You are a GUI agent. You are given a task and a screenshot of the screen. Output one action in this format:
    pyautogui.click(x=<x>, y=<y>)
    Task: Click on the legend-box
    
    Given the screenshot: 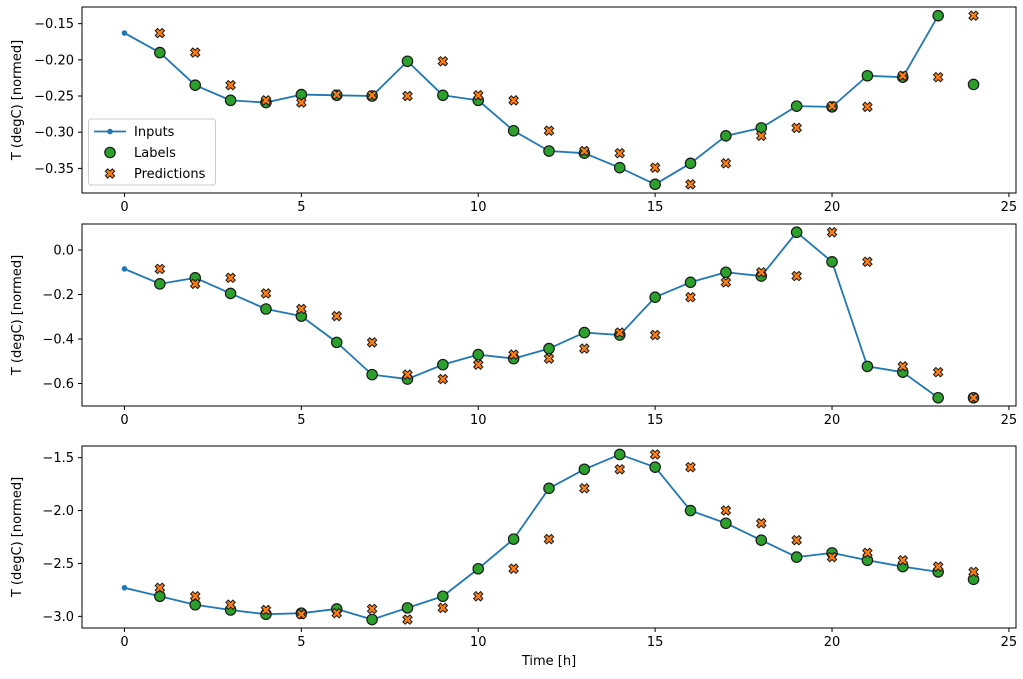 What is the action you would take?
    pyautogui.click(x=152, y=152)
    